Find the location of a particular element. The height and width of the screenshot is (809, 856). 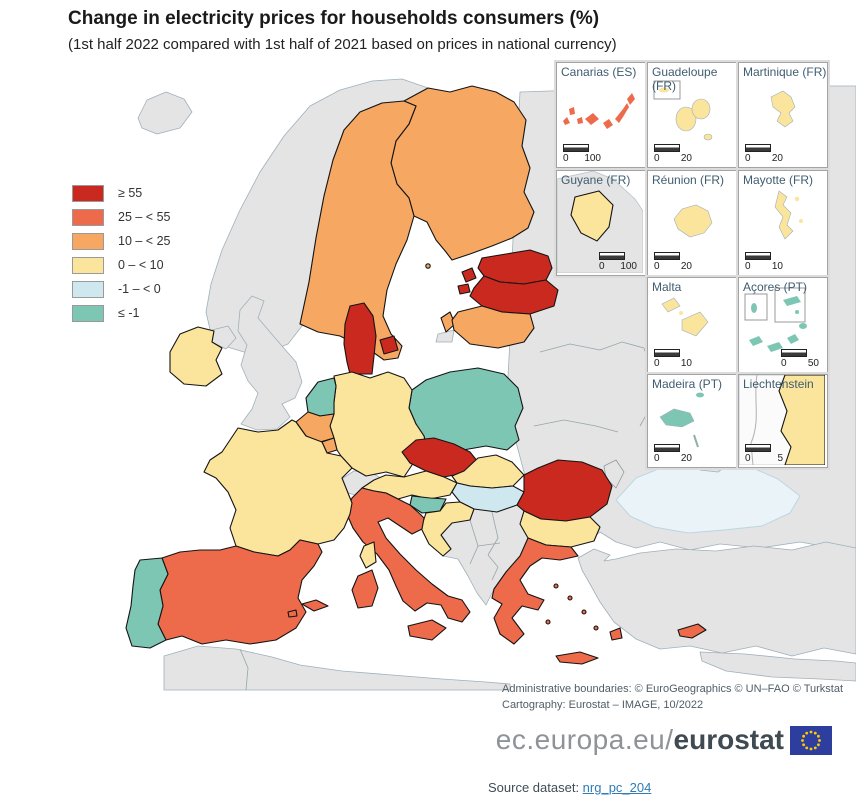

inset-label: Liechtenstein is located at coordinates (778, 384).